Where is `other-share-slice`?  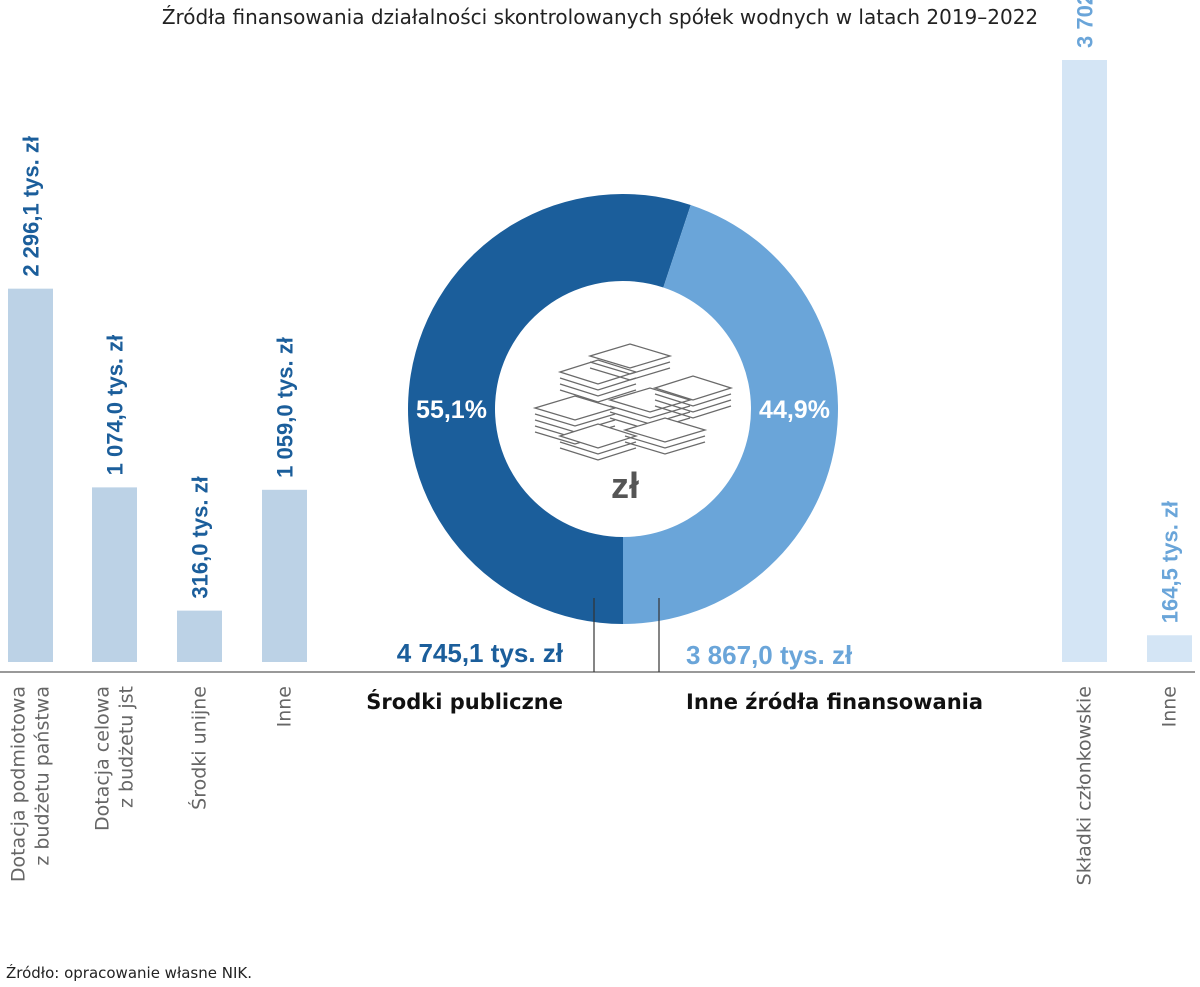 other-share-slice is located at coordinates (731, 414).